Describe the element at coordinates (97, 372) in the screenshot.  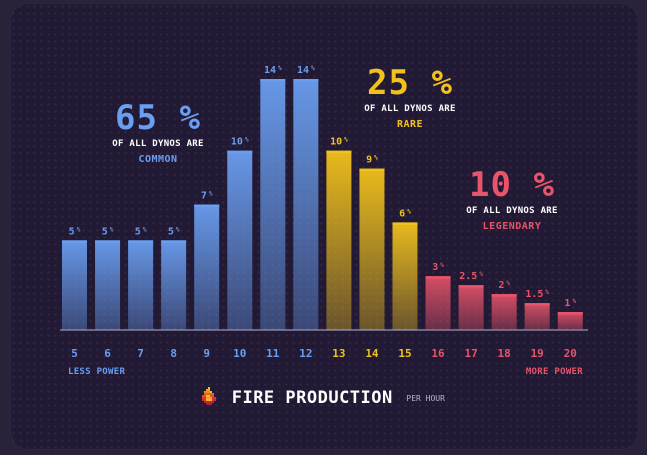
I see `less-power-label: LESS POWER` at that location.